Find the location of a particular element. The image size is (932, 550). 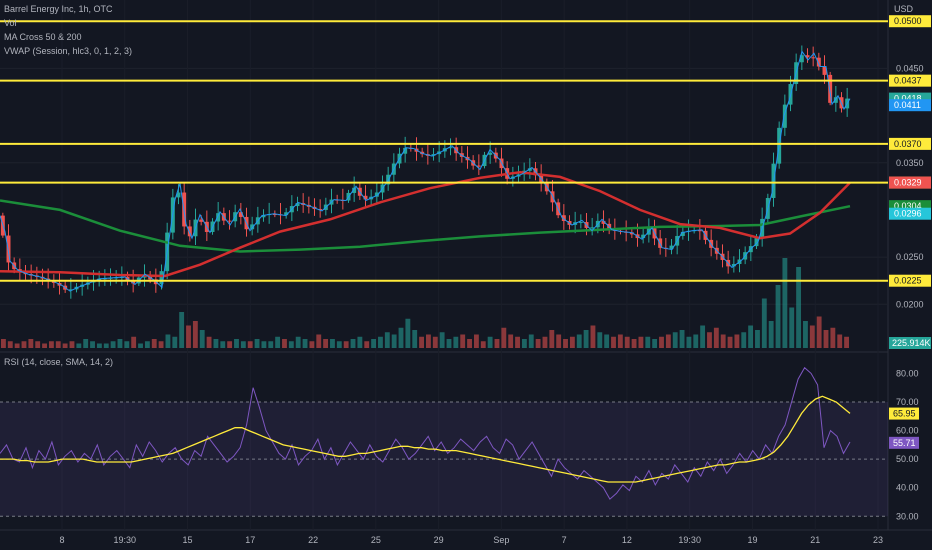

rsi-tick-label: 50.00 is located at coordinates (907, 459).